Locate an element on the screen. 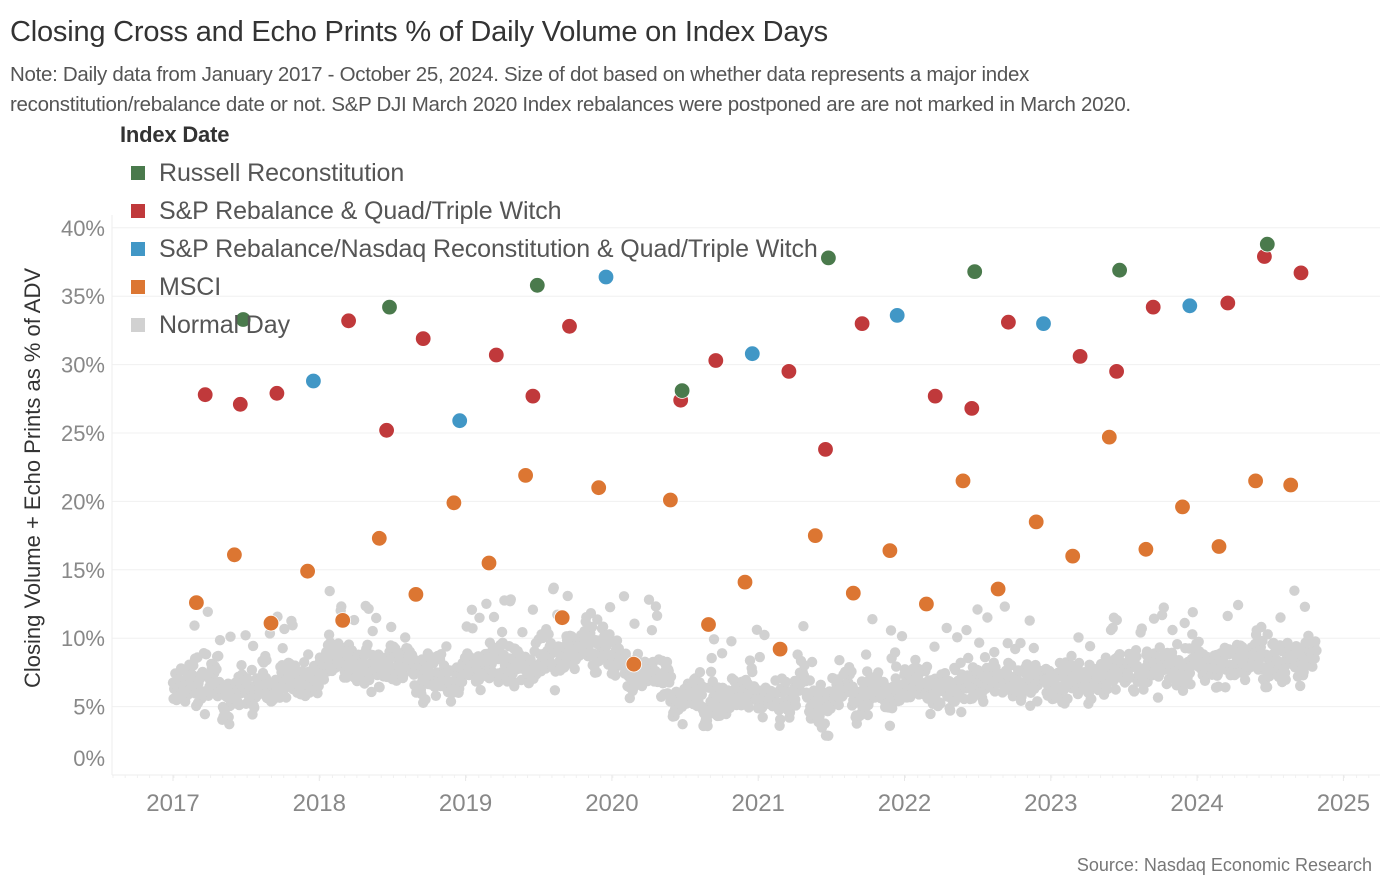 The image size is (1388, 886). x-tick-label: 2020 is located at coordinates (611, 803).